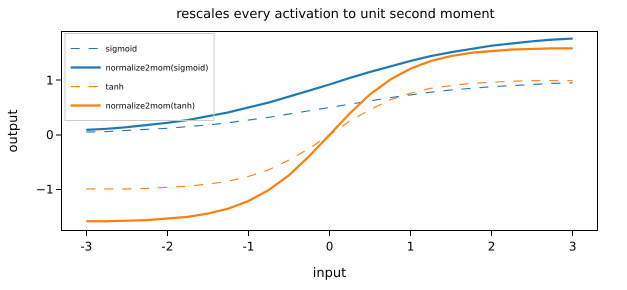 Image resolution: width=627 pixels, height=290 pixels. What do you see at coordinates (572, 246) in the screenshot?
I see `x-tick-label: 3` at bounding box center [572, 246].